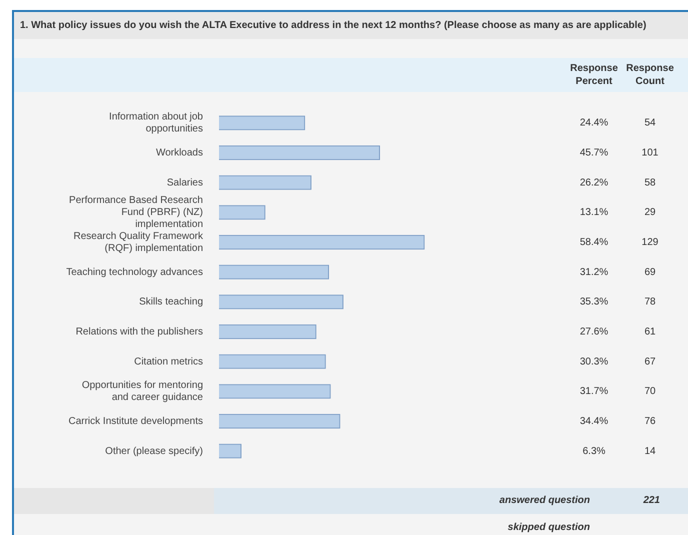 The width and height of the screenshot is (688, 535). What do you see at coordinates (594, 153) in the screenshot?
I see `data-label: 45.7%` at bounding box center [594, 153].